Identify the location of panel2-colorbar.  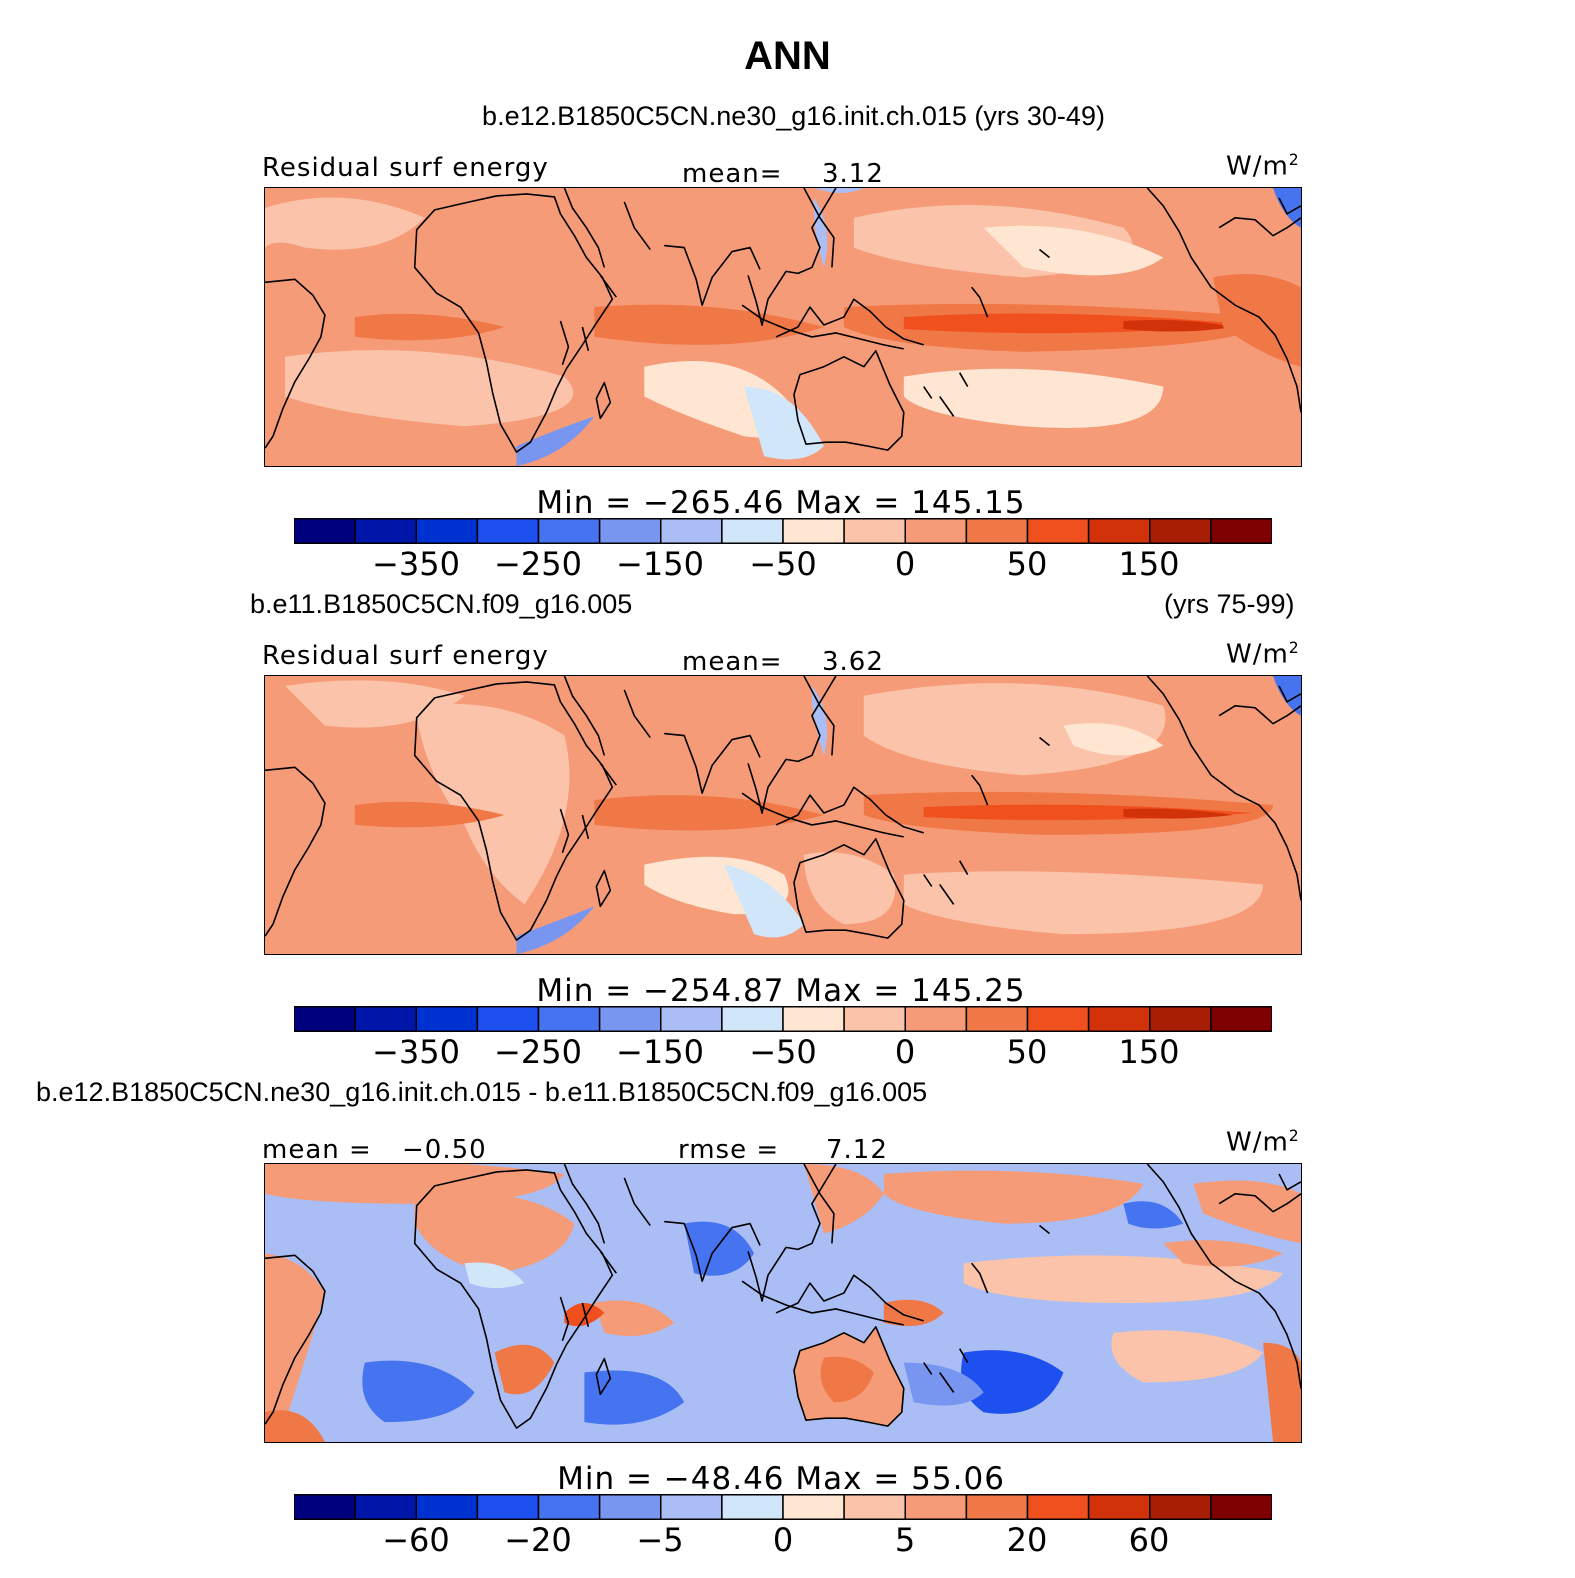
(783, 1019).